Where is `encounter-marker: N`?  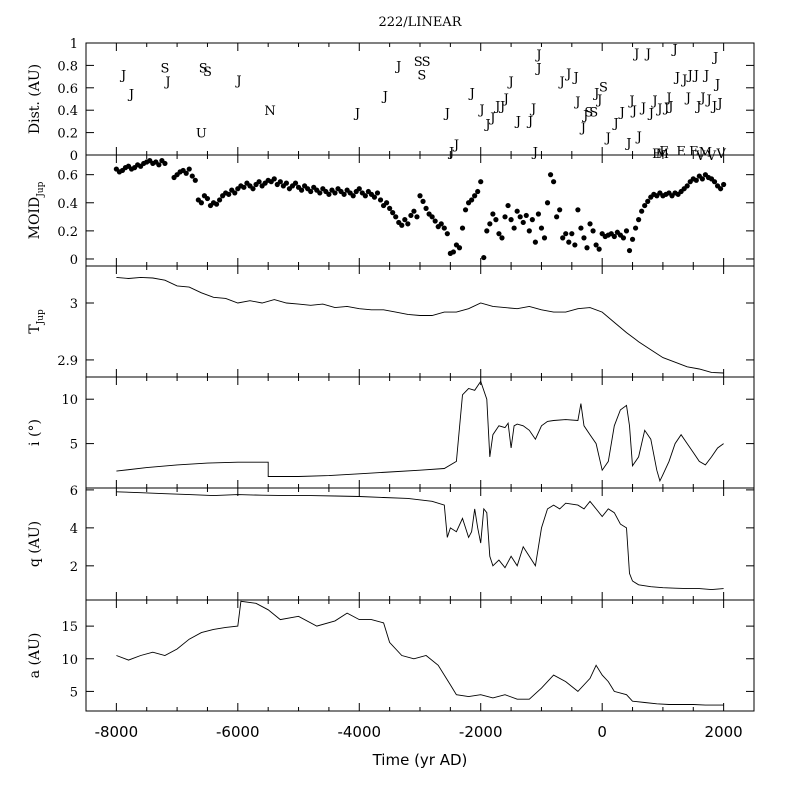
encounter-marker: N is located at coordinates (269, 111).